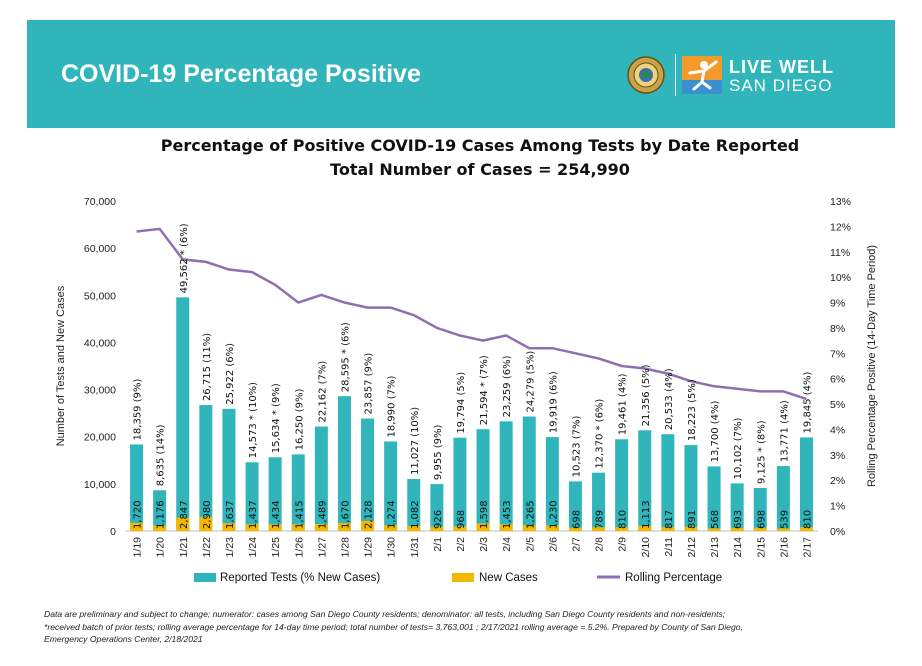  What do you see at coordinates (840, 278) in the screenshot?
I see `y2-tick-label: 10%` at bounding box center [840, 278].